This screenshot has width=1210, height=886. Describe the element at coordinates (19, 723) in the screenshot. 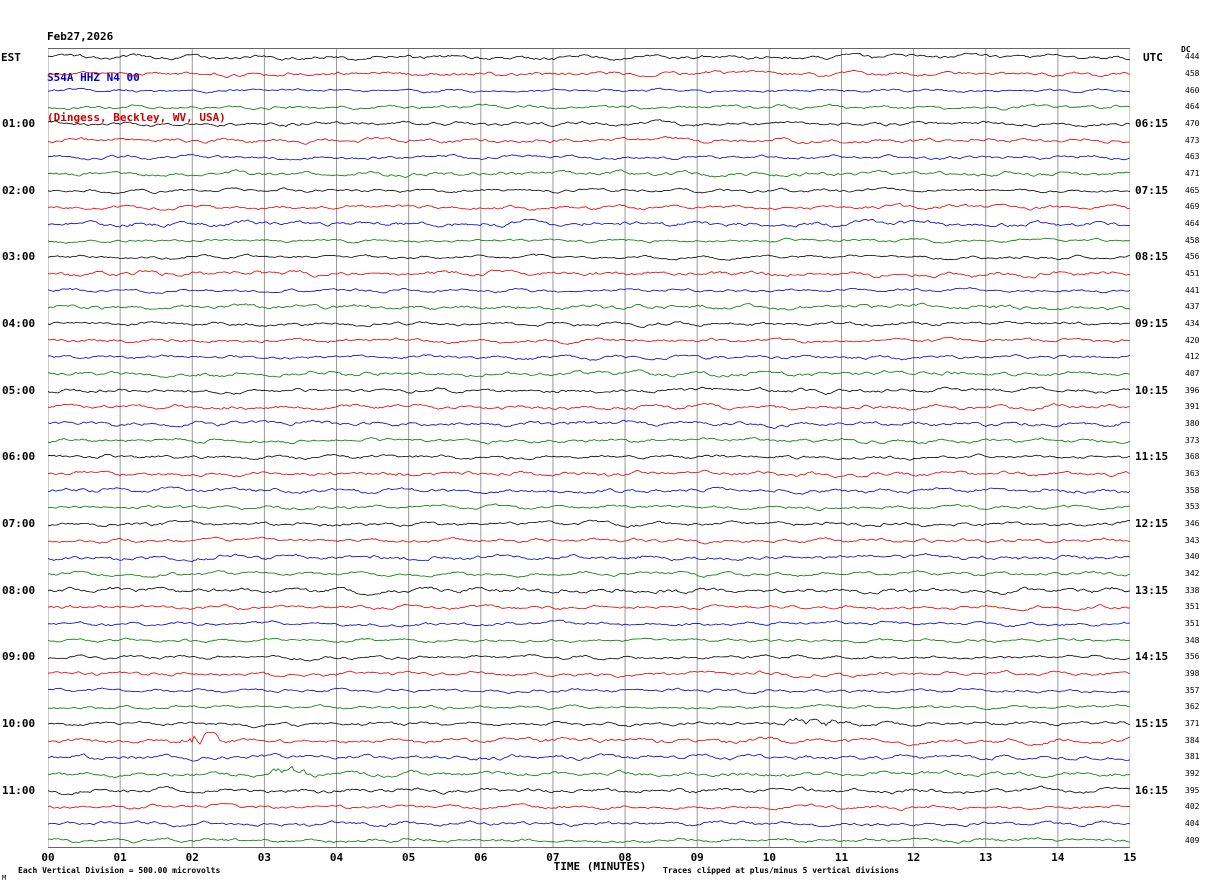

I see `est-hour-label: 10:00` at that location.